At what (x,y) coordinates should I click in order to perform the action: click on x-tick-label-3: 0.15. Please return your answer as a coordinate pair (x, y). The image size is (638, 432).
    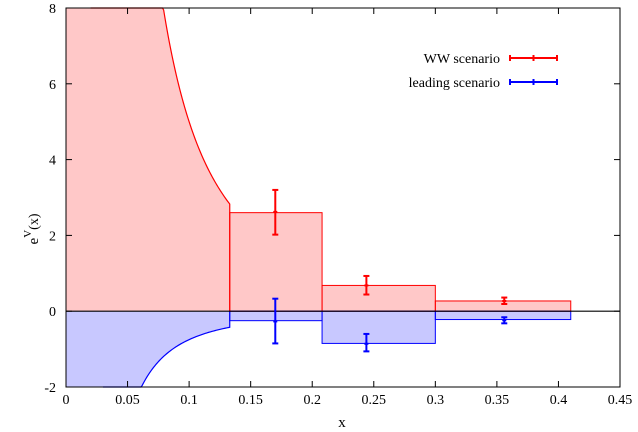
    Looking at the image, I should click on (250, 400).